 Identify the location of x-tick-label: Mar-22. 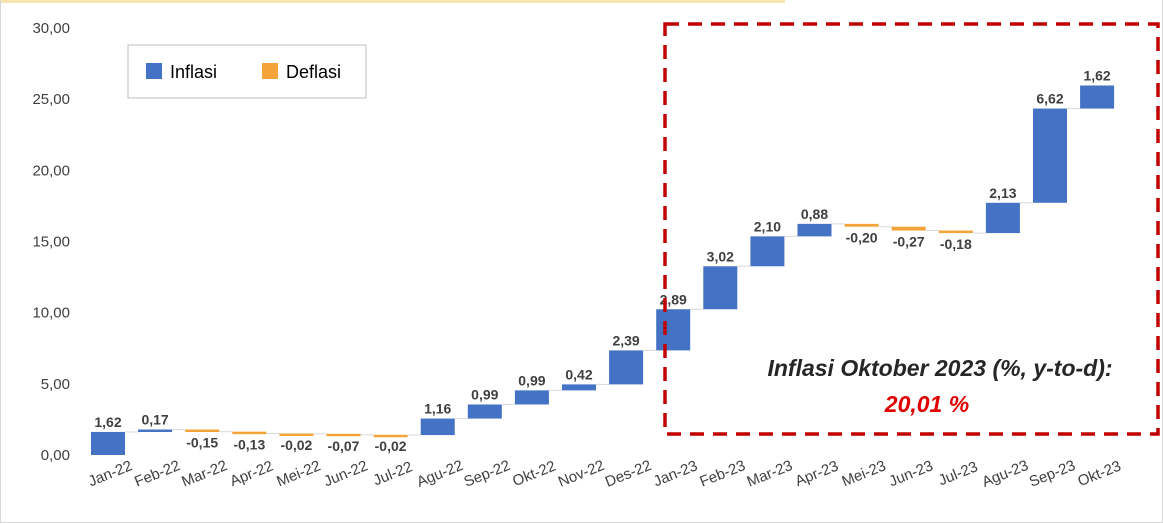
(204, 474).